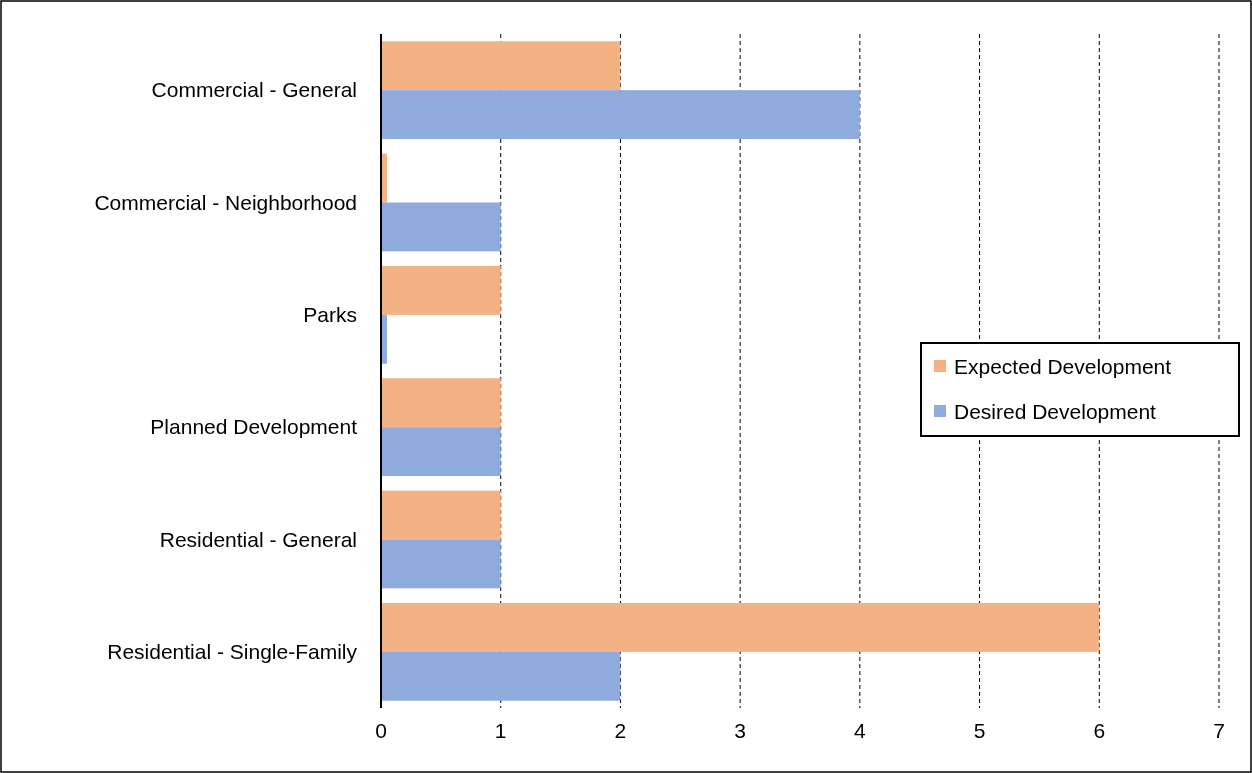  What do you see at coordinates (620, 730) in the screenshot?
I see `x-tick-label: 2` at bounding box center [620, 730].